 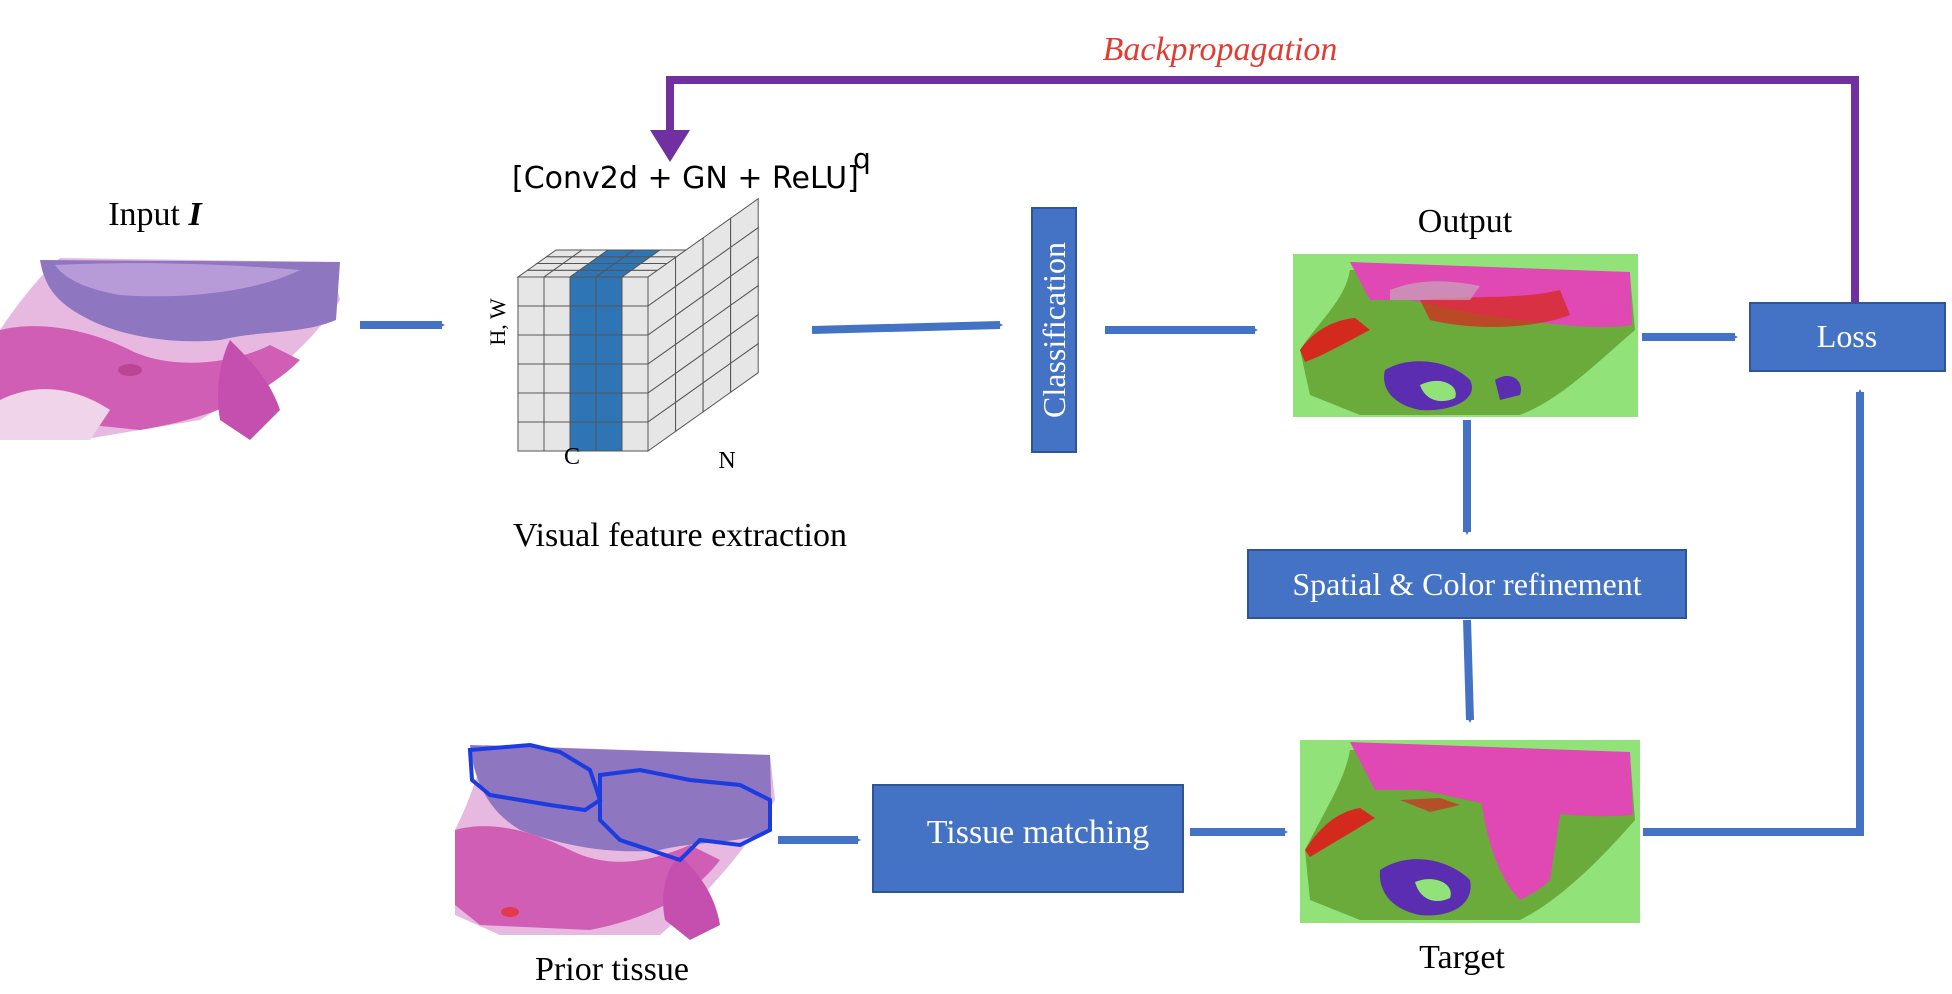 I want to click on backprop-arrow, so click(x=1262, y=190).